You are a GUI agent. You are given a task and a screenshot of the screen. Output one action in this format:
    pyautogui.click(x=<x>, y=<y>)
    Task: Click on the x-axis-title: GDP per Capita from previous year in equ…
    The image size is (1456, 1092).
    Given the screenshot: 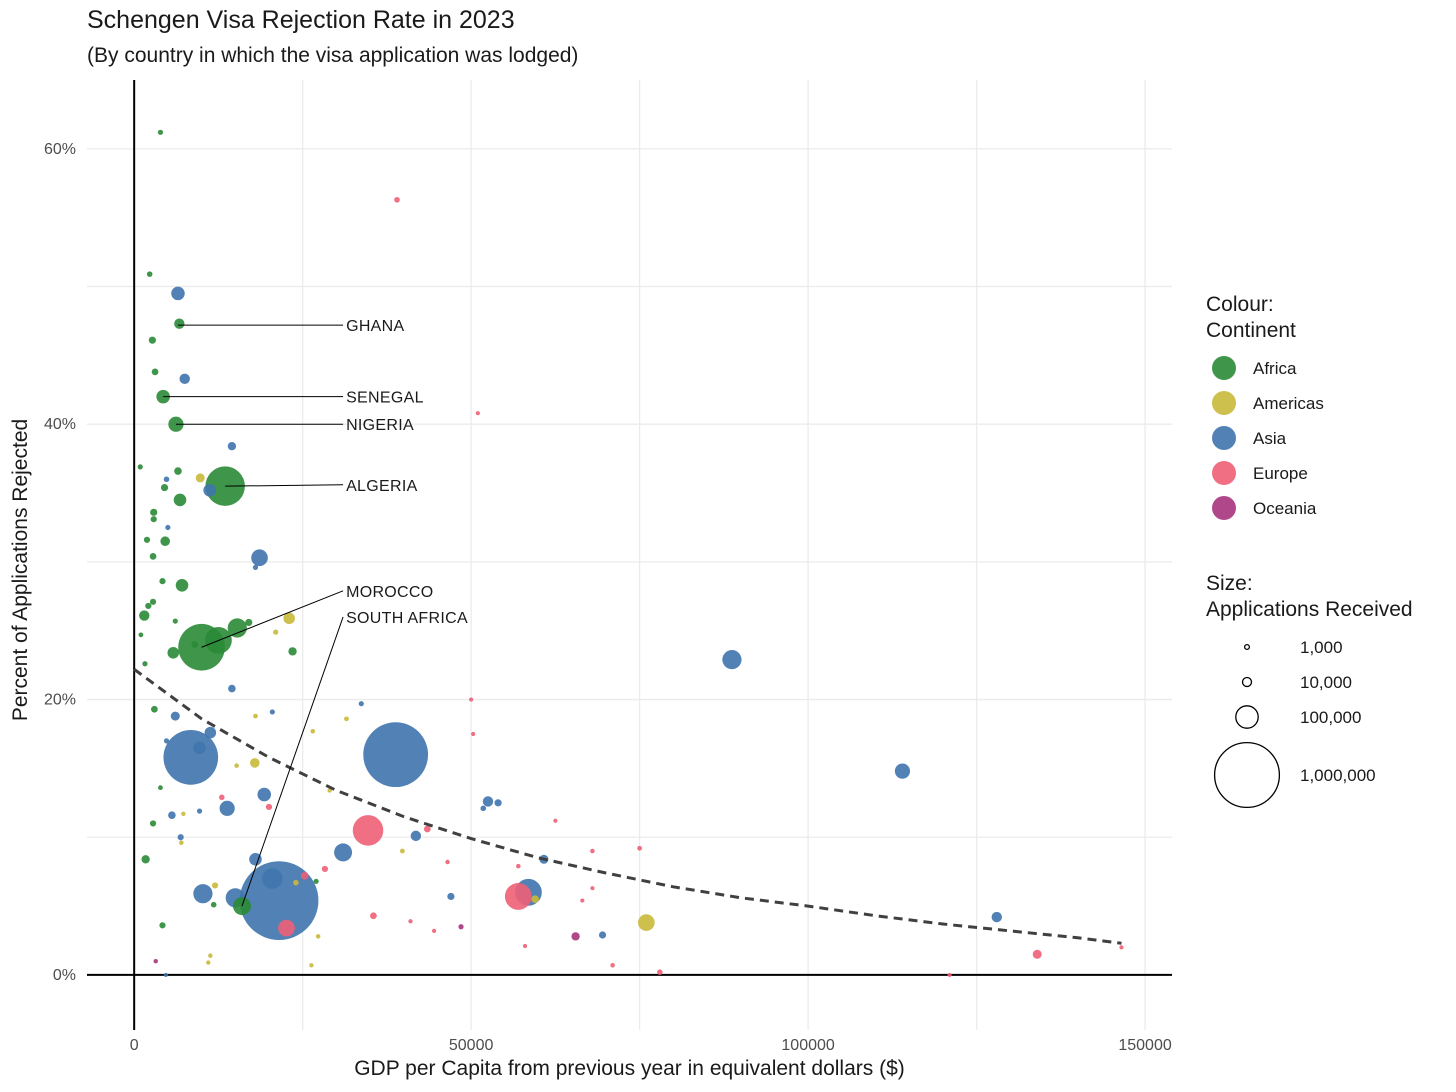 What is the action you would take?
    pyautogui.click(x=629, y=1068)
    